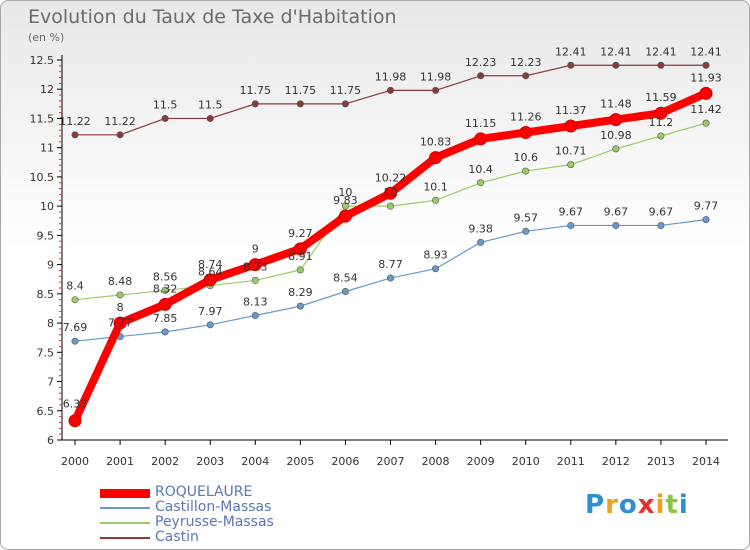 This screenshot has width=750, height=550. What do you see at coordinates (75, 461) in the screenshot?
I see `x-tick-label: 2000` at bounding box center [75, 461].